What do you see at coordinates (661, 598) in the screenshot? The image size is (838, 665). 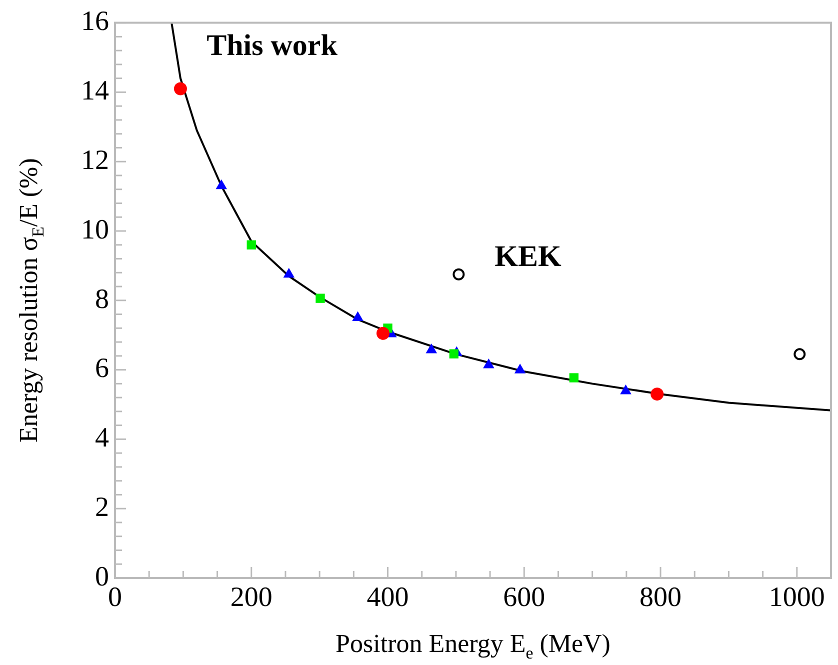 I see `x-tick-label: 800` at bounding box center [661, 598].